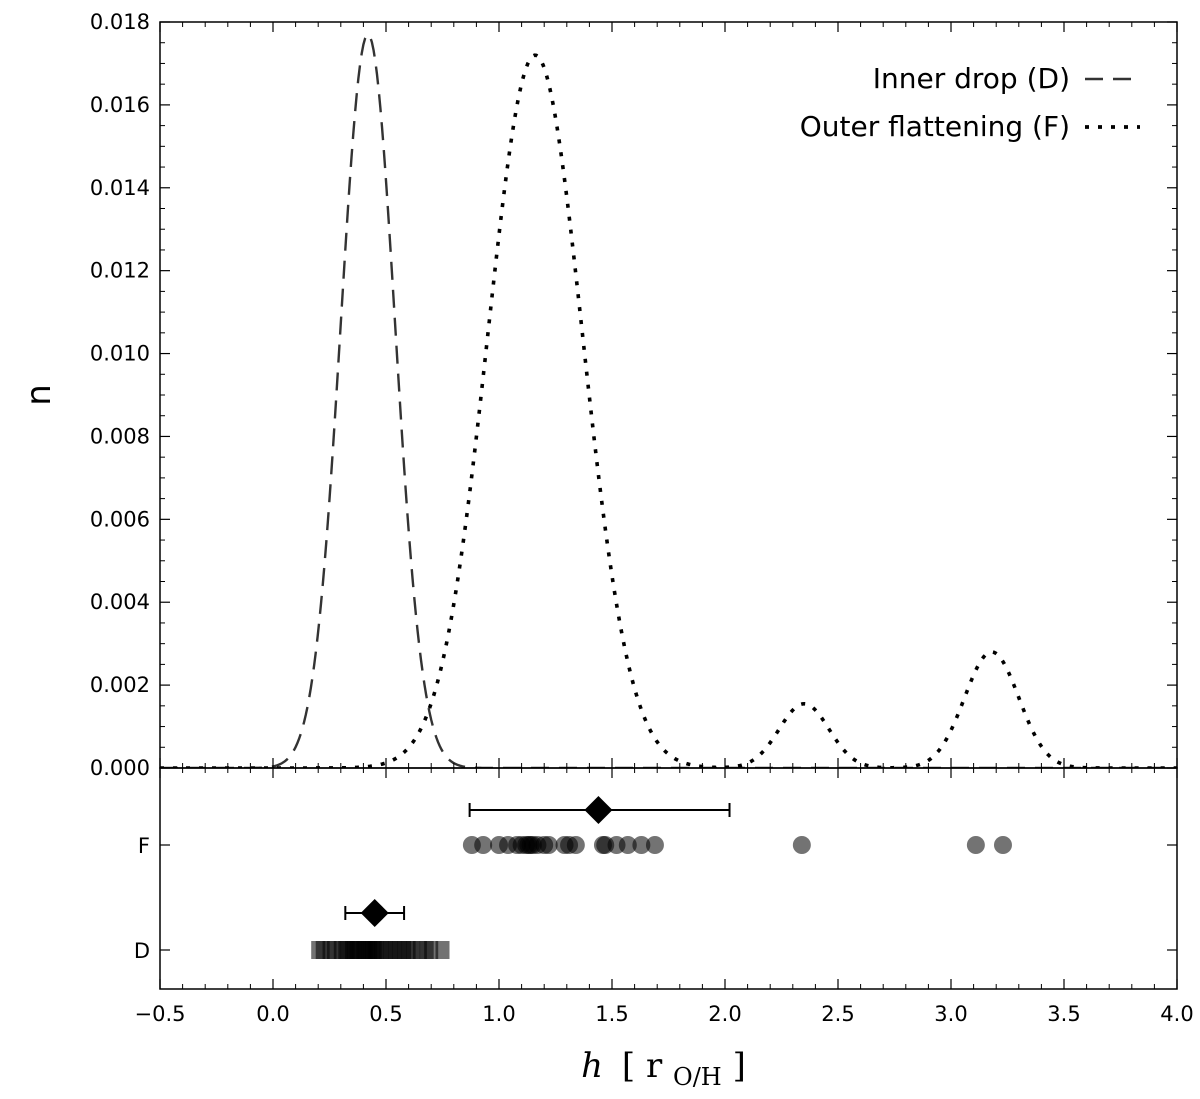 The height and width of the screenshot is (1099, 1200). Describe the element at coordinates (160, 1014) in the screenshot. I see `x-tick-label-0: −0.5` at that location.